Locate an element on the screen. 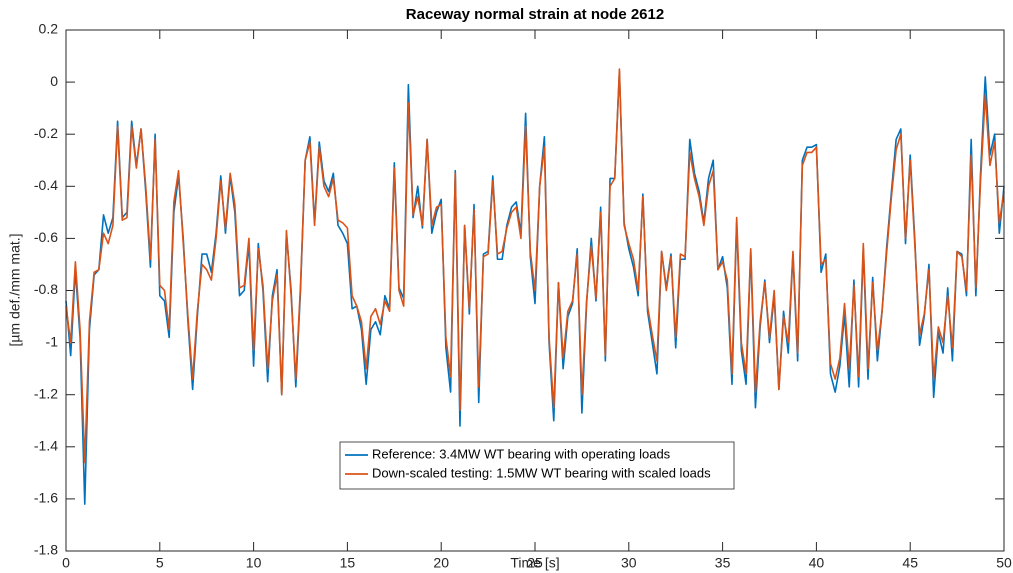 This screenshot has height=573, width=1013. y-tick-label: -1.6 is located at coordinates (46, 498).